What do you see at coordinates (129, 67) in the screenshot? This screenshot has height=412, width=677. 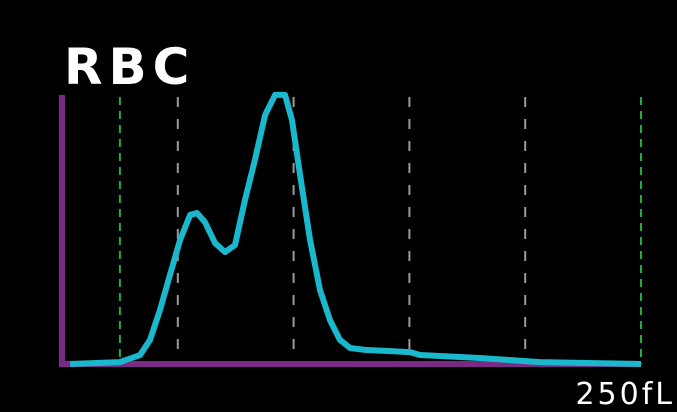 I see `chart-title: RBC` at bounding box center [129, 67].